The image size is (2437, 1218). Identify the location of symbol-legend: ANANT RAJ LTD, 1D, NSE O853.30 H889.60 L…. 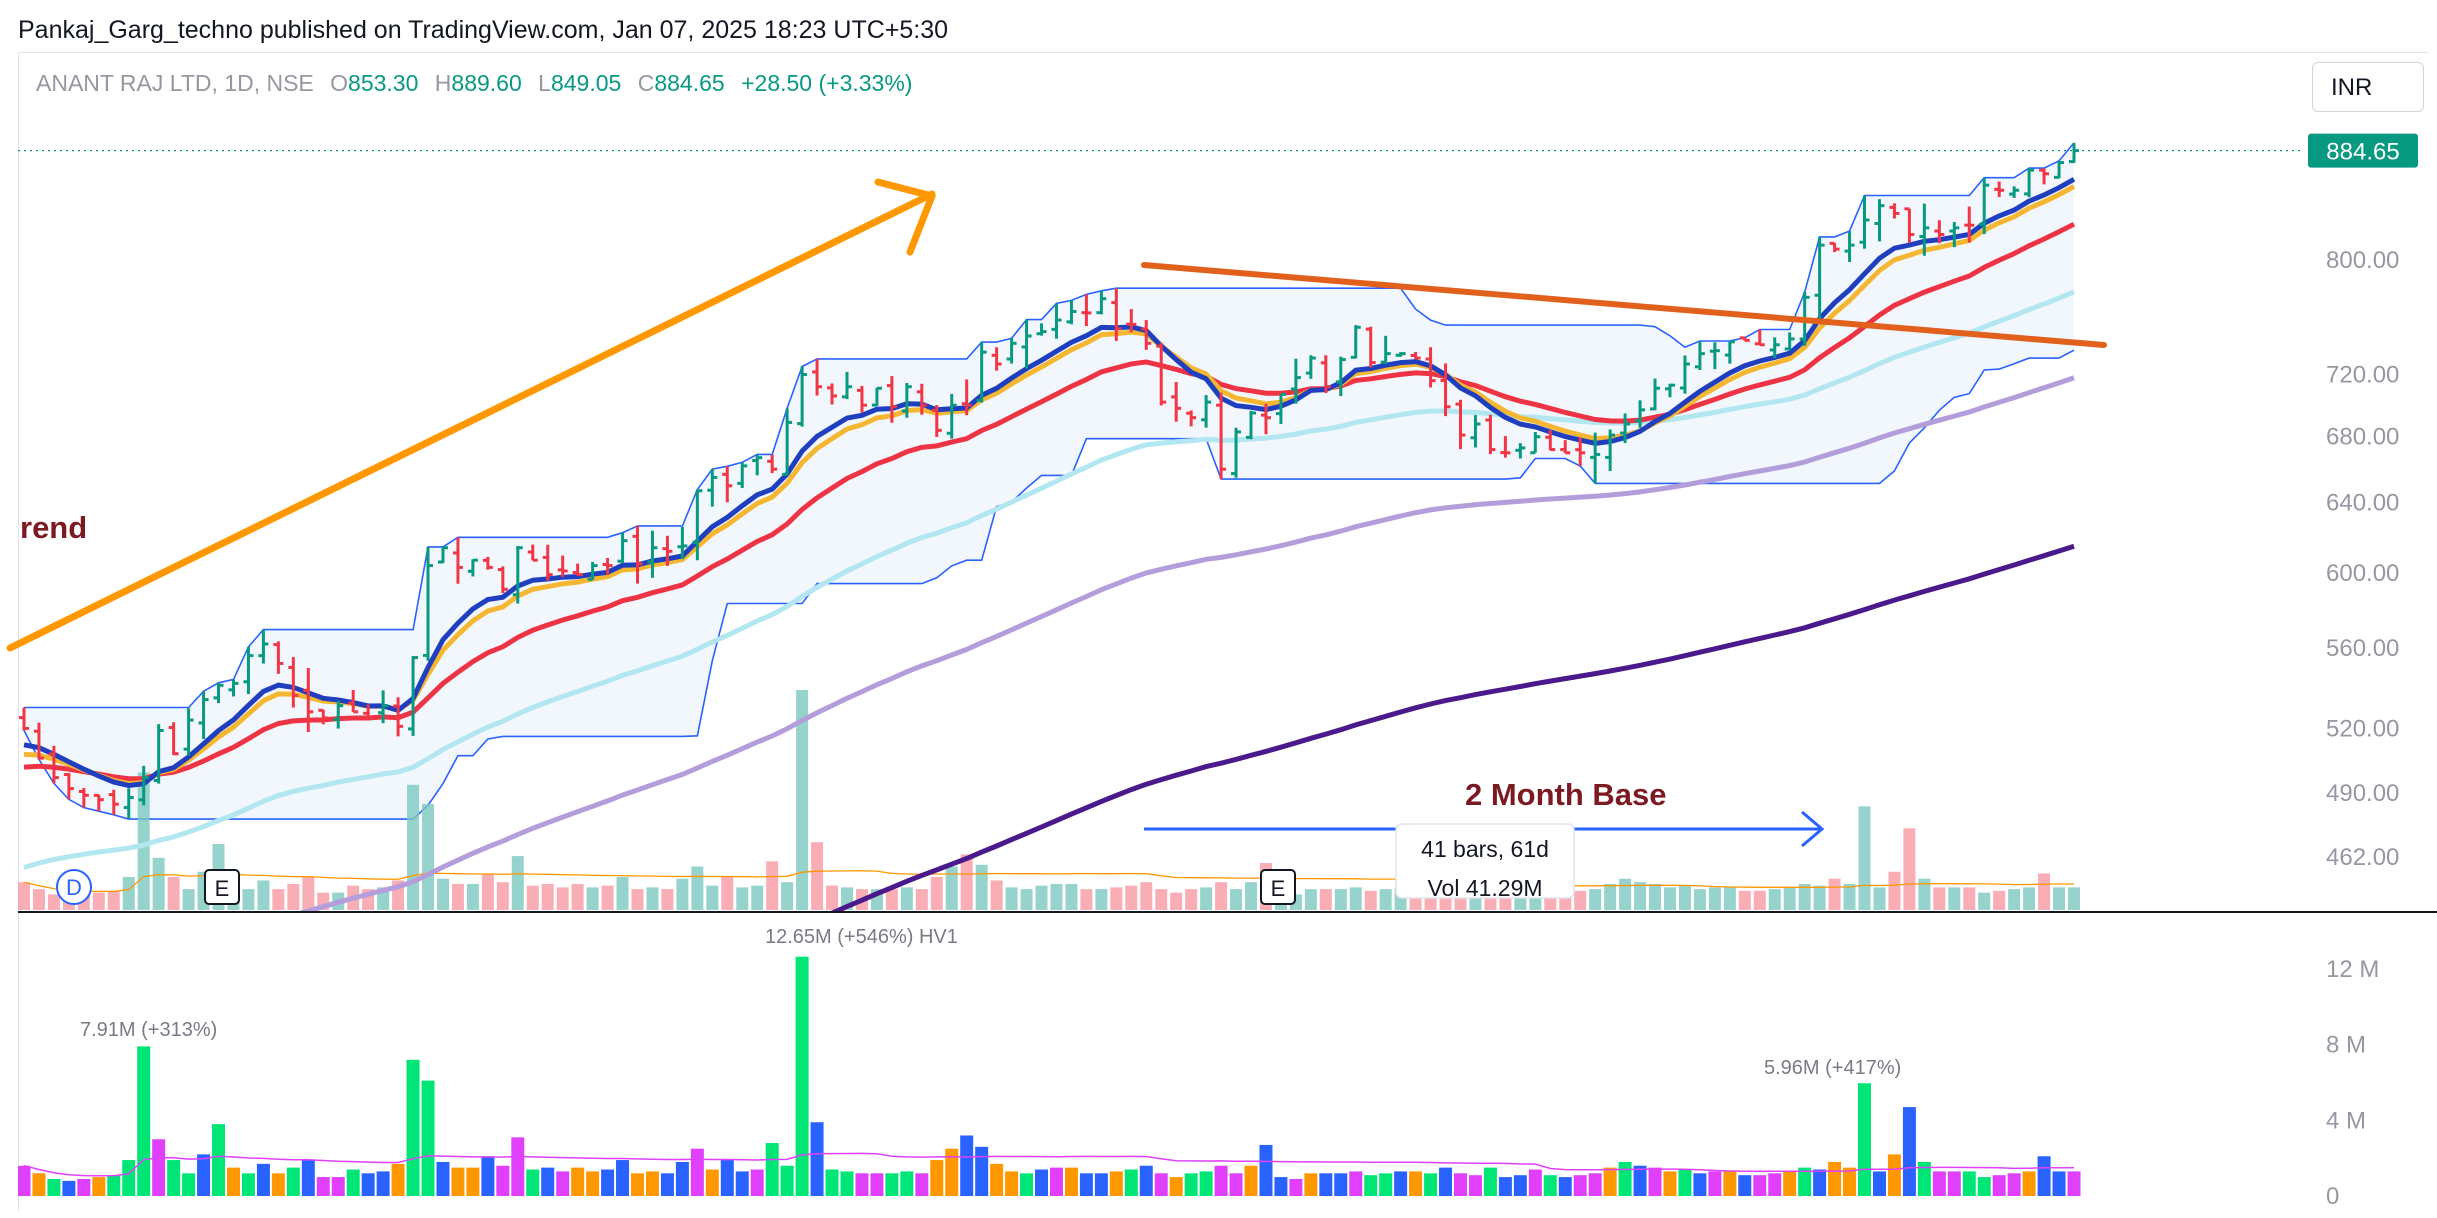
(474, 83).